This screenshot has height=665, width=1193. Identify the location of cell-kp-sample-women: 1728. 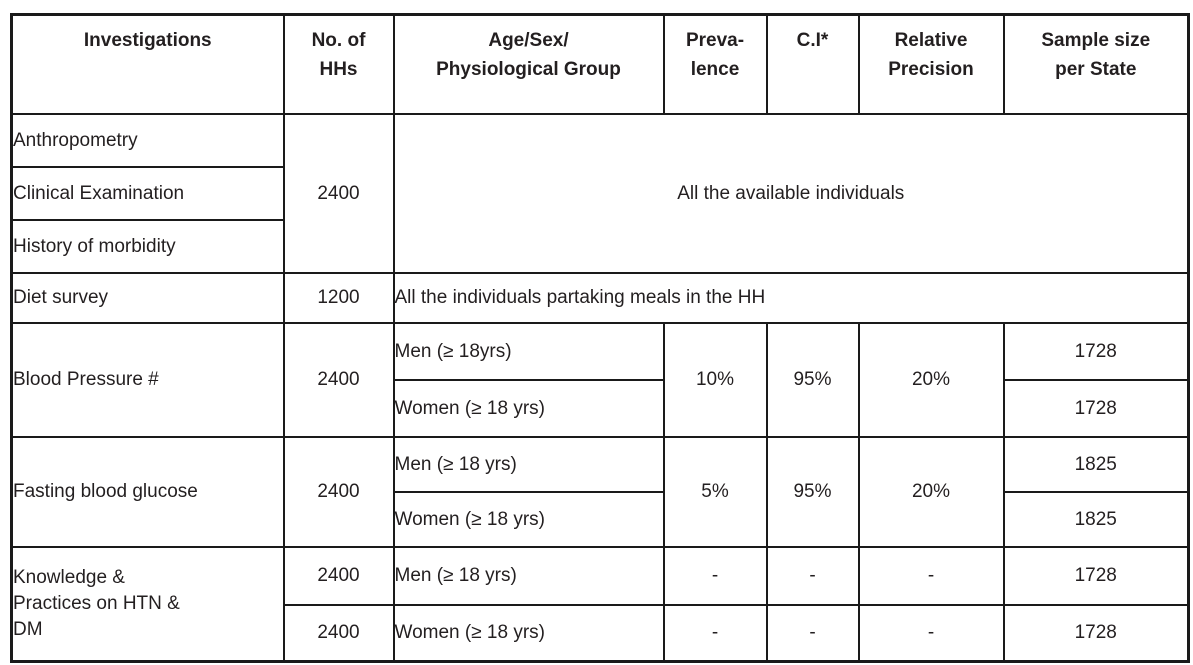
(1096, 633).